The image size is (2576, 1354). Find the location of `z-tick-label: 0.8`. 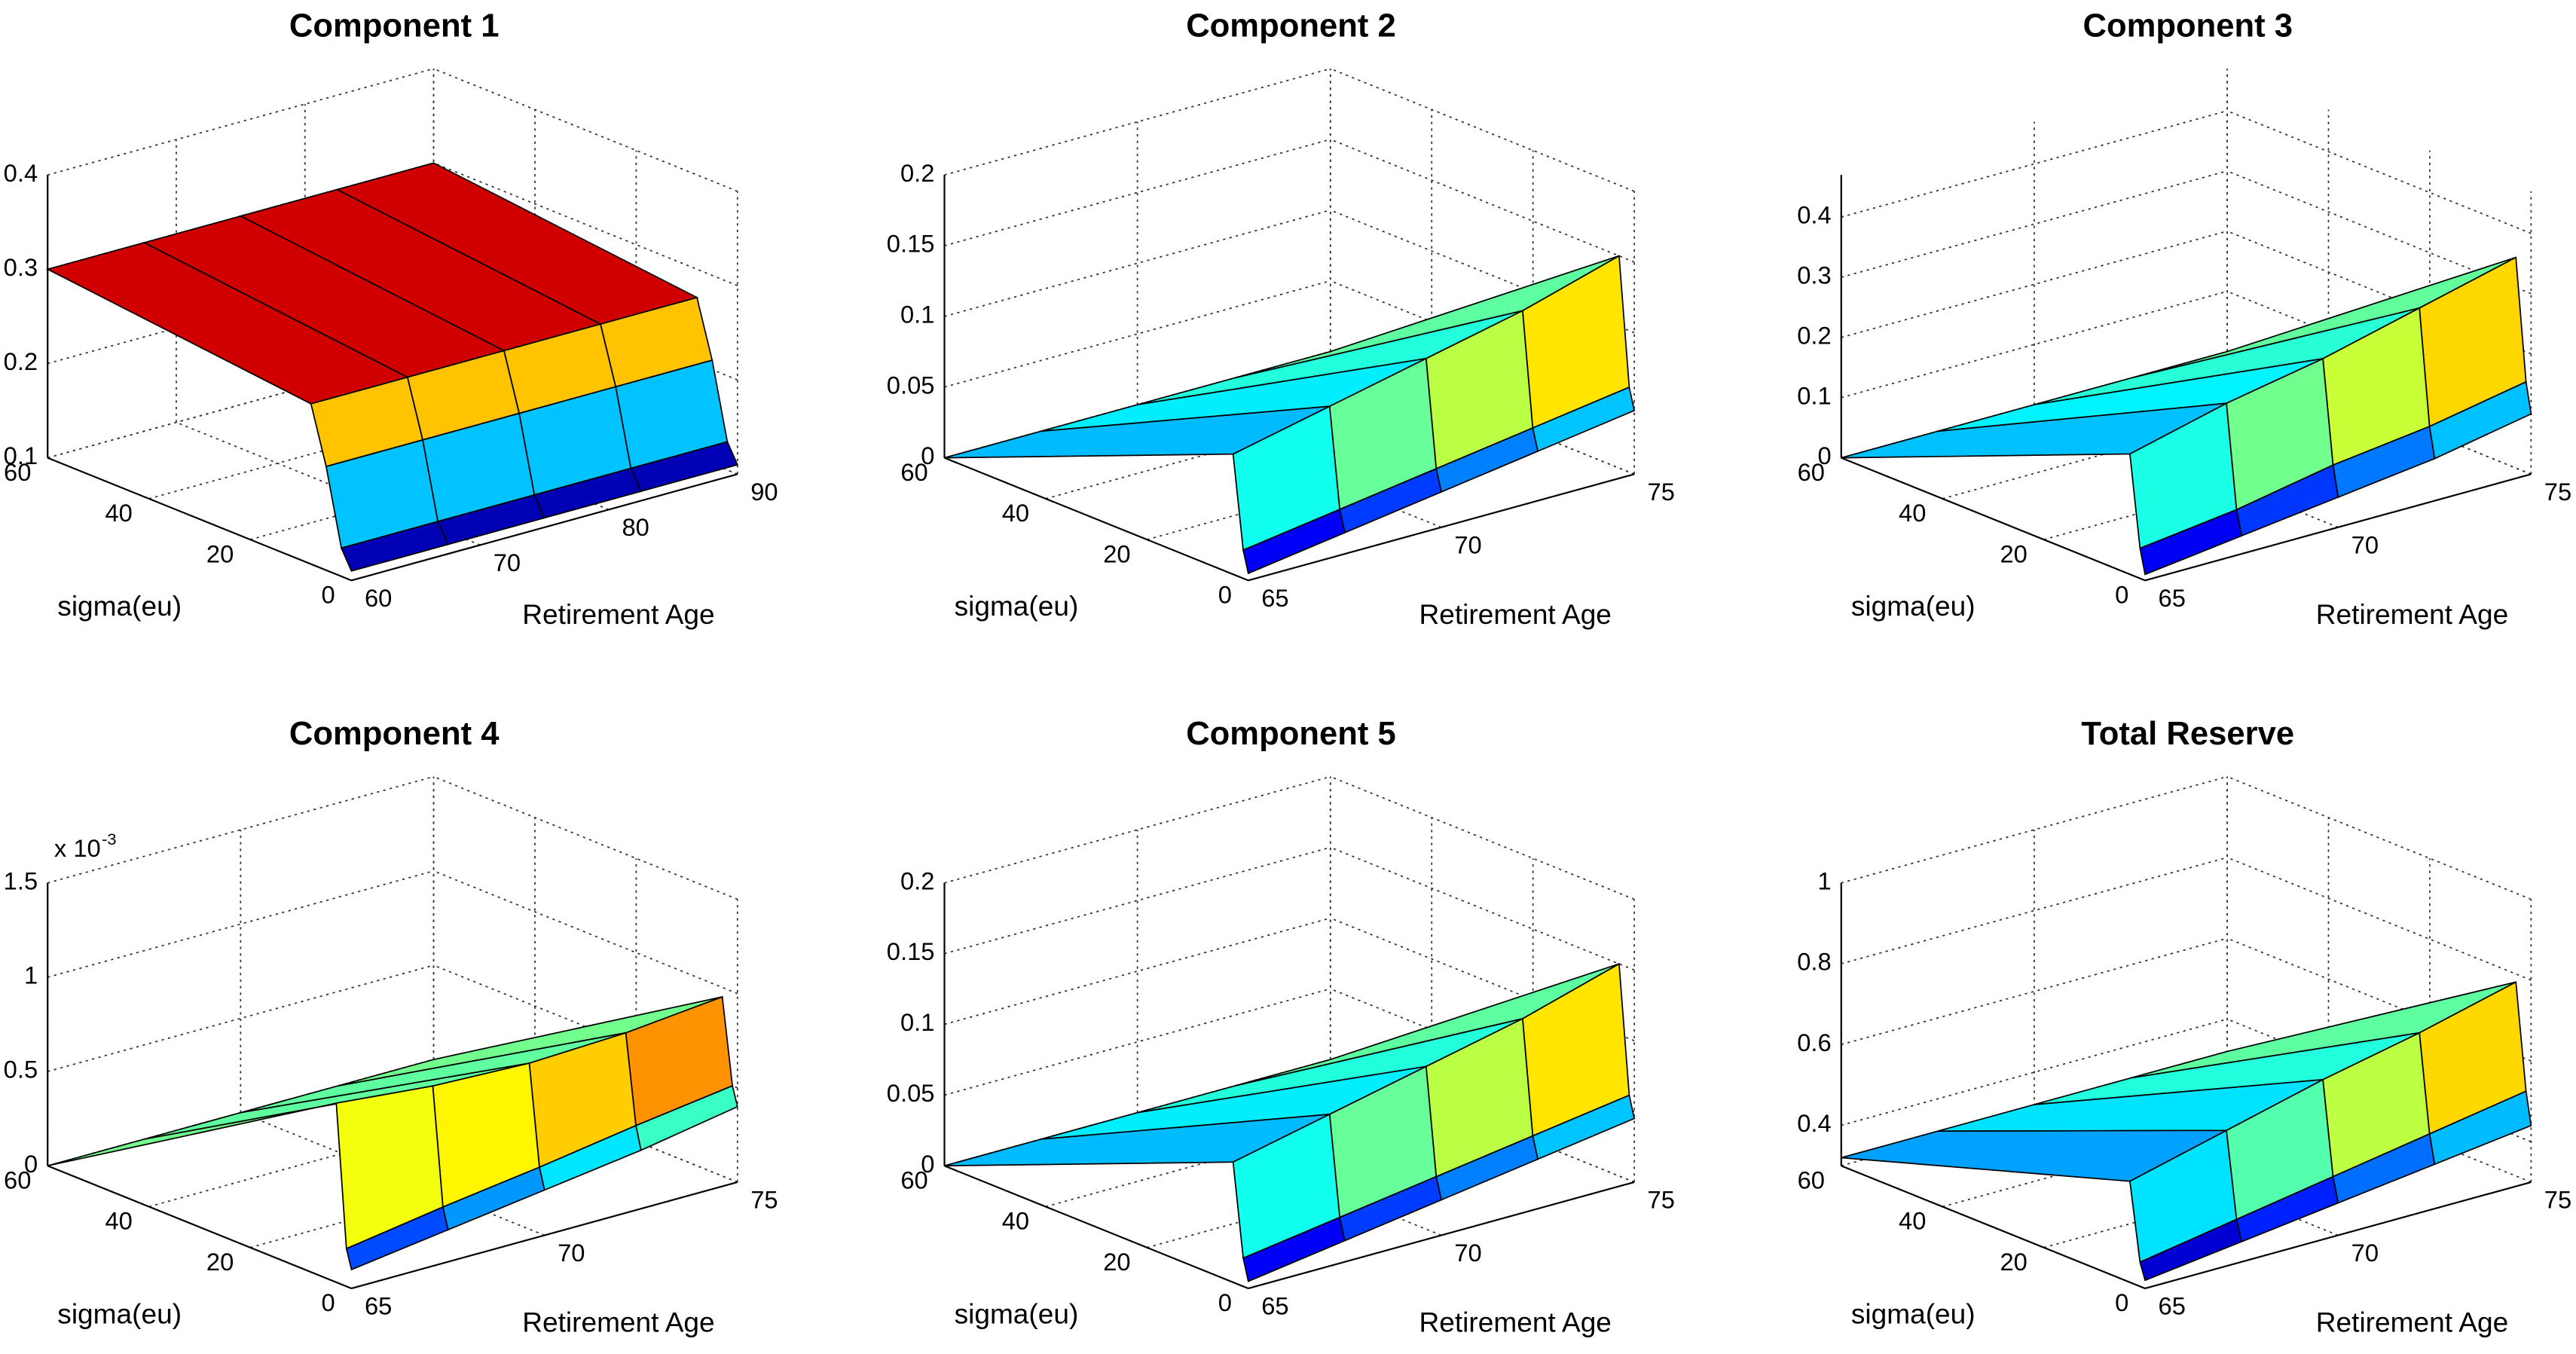

z-tick-label: 0.8 is located at coordinates (1814, 962).